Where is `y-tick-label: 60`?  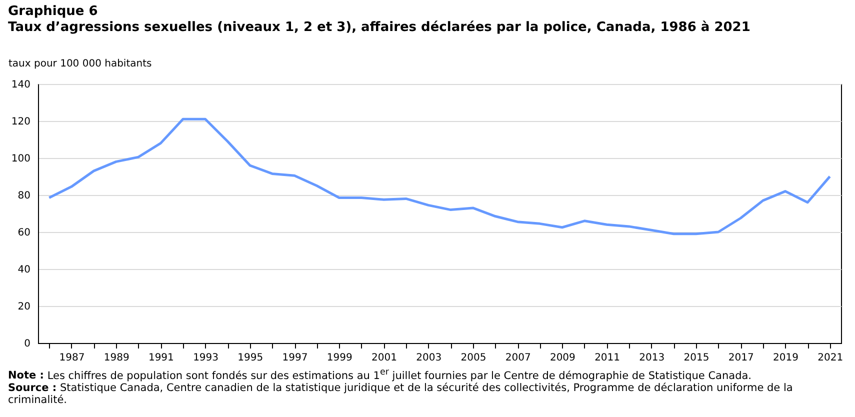
y-tick-label: 60 is located at coordinates (24, 233).